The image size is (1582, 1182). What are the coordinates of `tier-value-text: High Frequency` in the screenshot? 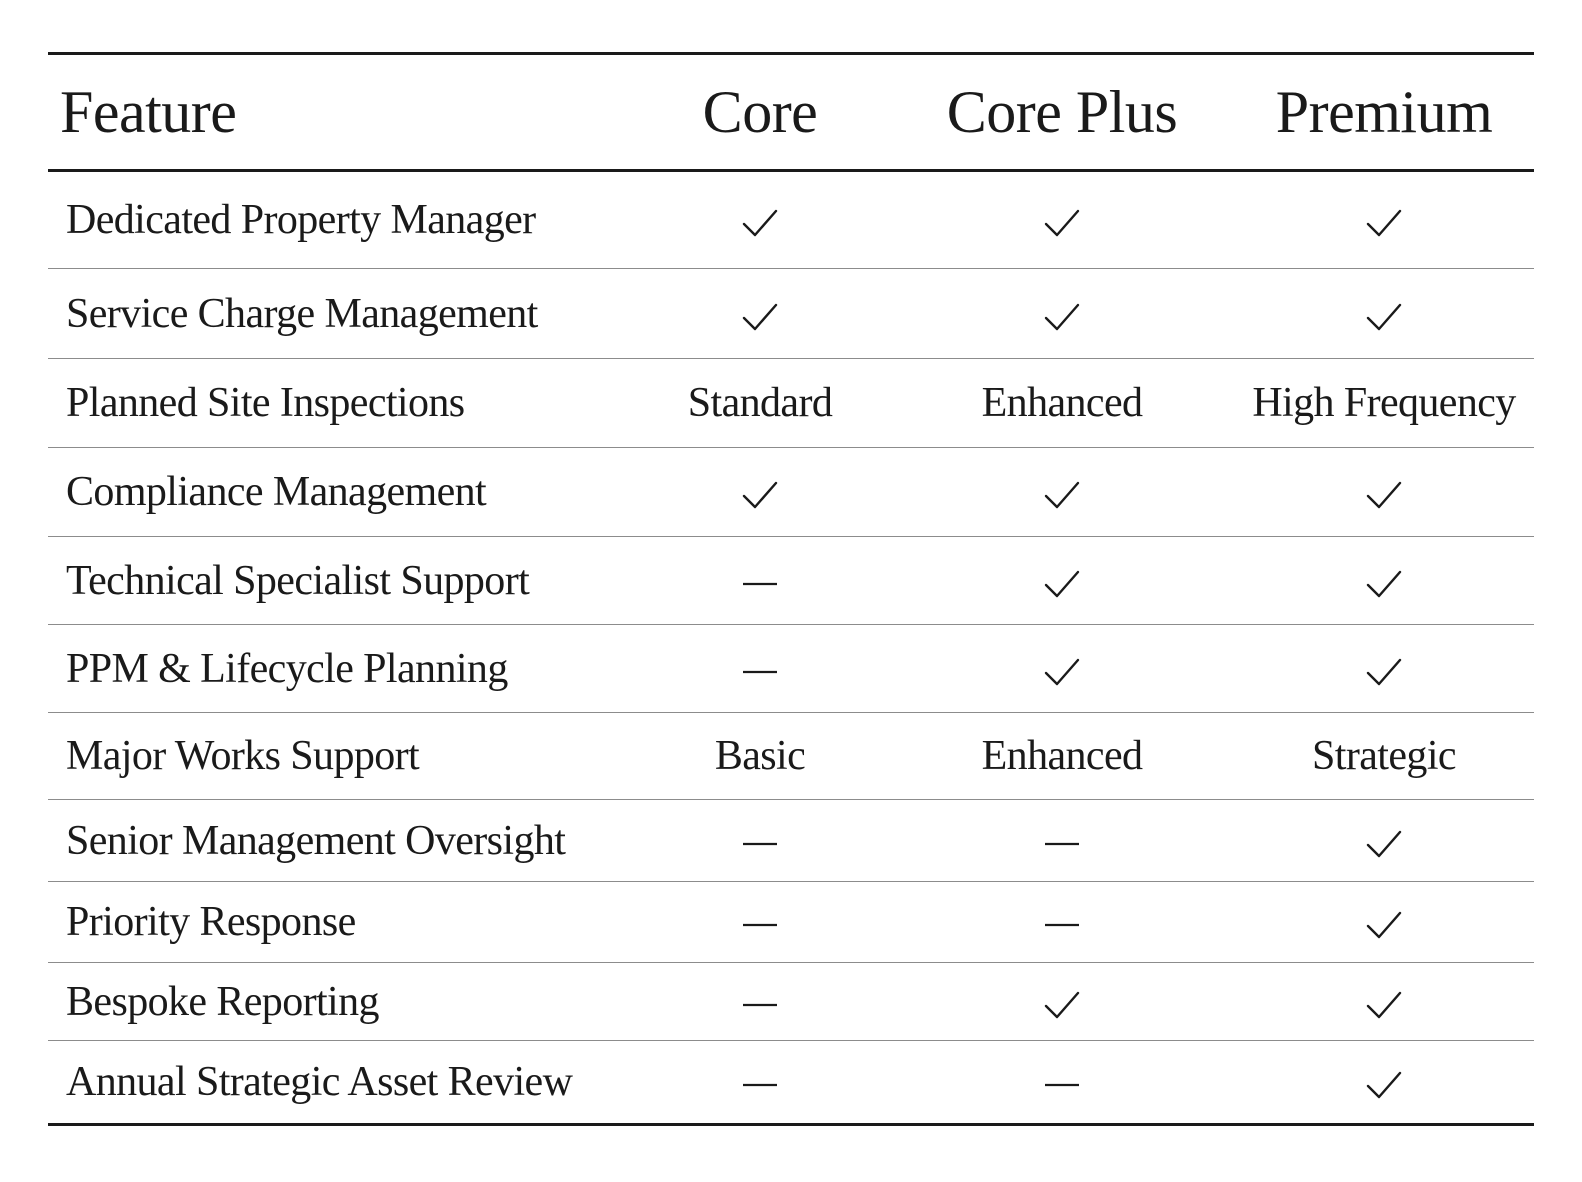 It's located at (1384, 403).